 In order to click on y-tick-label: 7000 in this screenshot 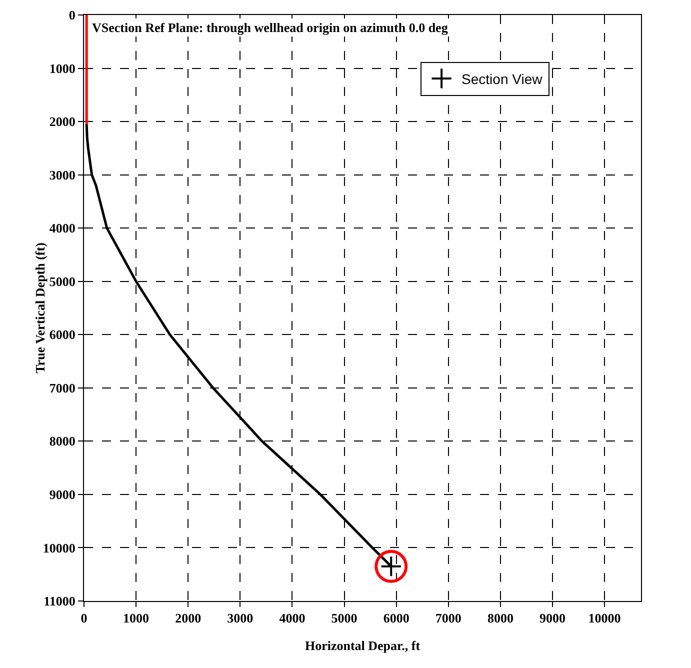, I will do `click(62, 388)`.